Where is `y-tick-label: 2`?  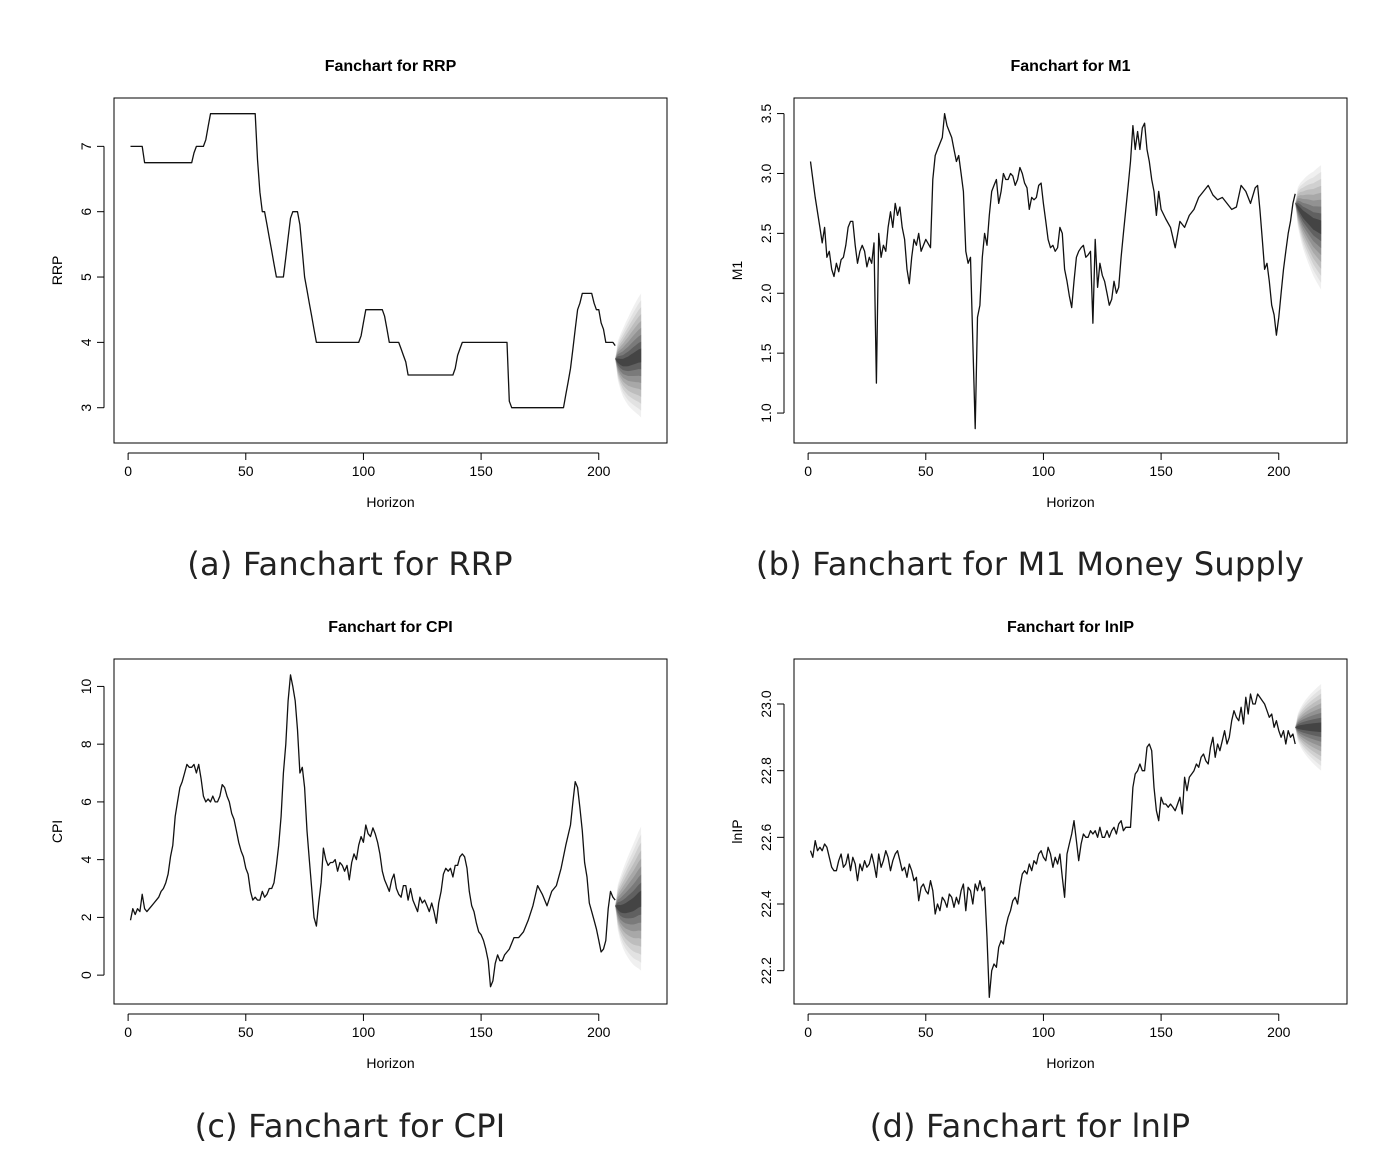 y-tick-label: 2 is located at coordinates (86, 917).